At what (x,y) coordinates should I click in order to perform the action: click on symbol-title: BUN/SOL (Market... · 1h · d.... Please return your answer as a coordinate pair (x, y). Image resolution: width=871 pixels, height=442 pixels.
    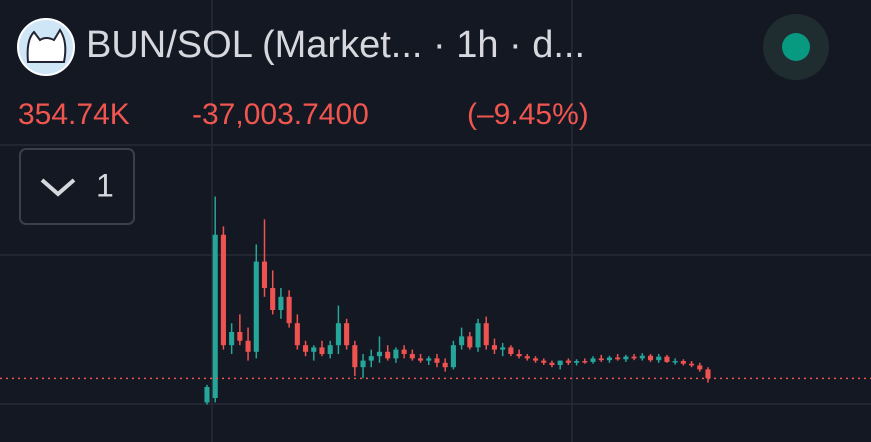
    Looking at the image, I should click on (335, 45).